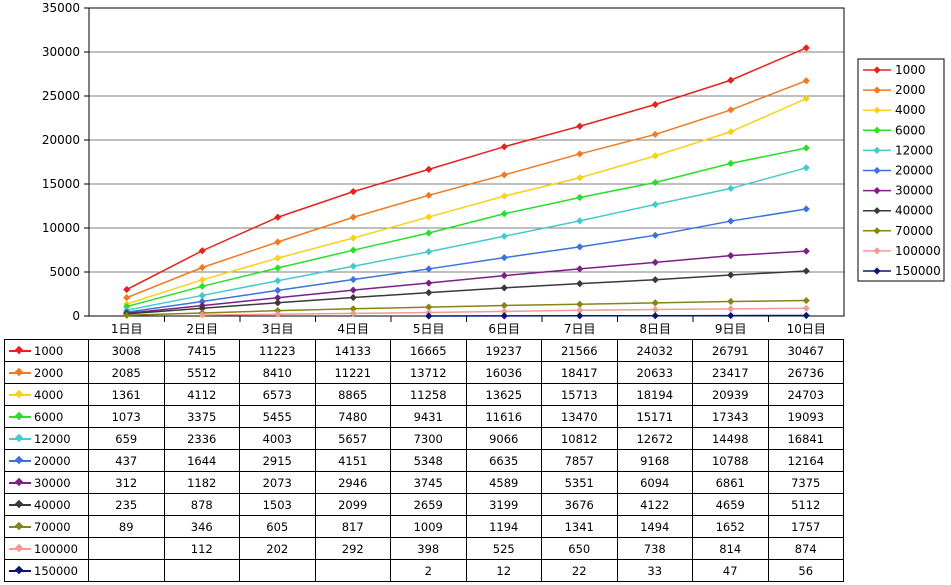 Image resolution: width=951 pixels, height=585 pixels. I want to click on table-cell: 6094, so click(654, 482).